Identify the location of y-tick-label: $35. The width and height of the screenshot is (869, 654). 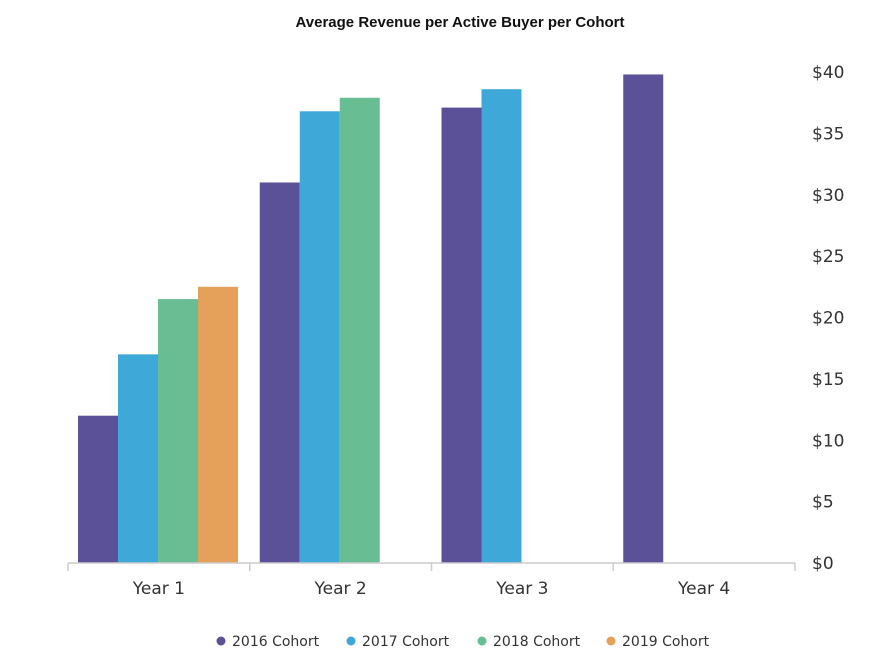
(828, 134).